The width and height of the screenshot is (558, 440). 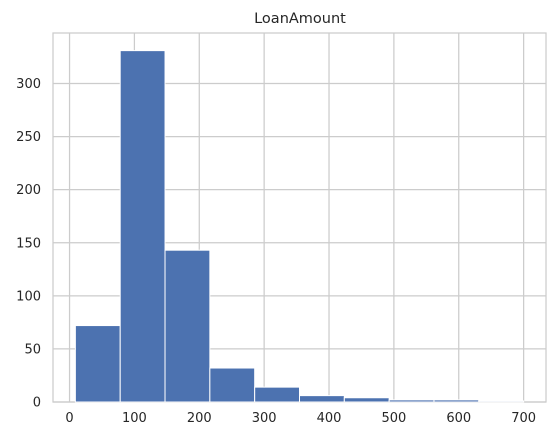 I want to click on x-tick-label: 400, so click(x=329, y=418).